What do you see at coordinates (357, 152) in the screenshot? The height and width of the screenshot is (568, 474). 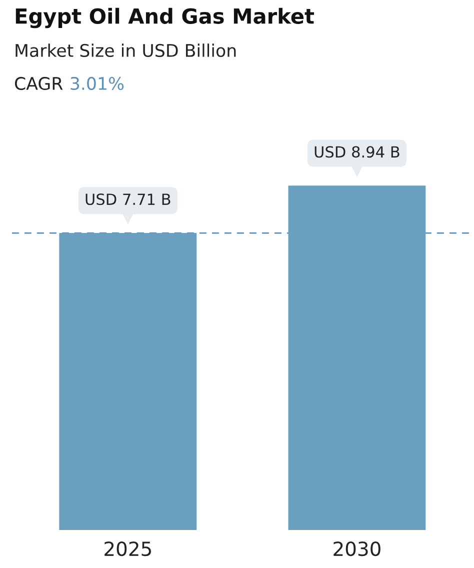 I see `data-label: USD 8.94 B` at bounding box center [357, 152].